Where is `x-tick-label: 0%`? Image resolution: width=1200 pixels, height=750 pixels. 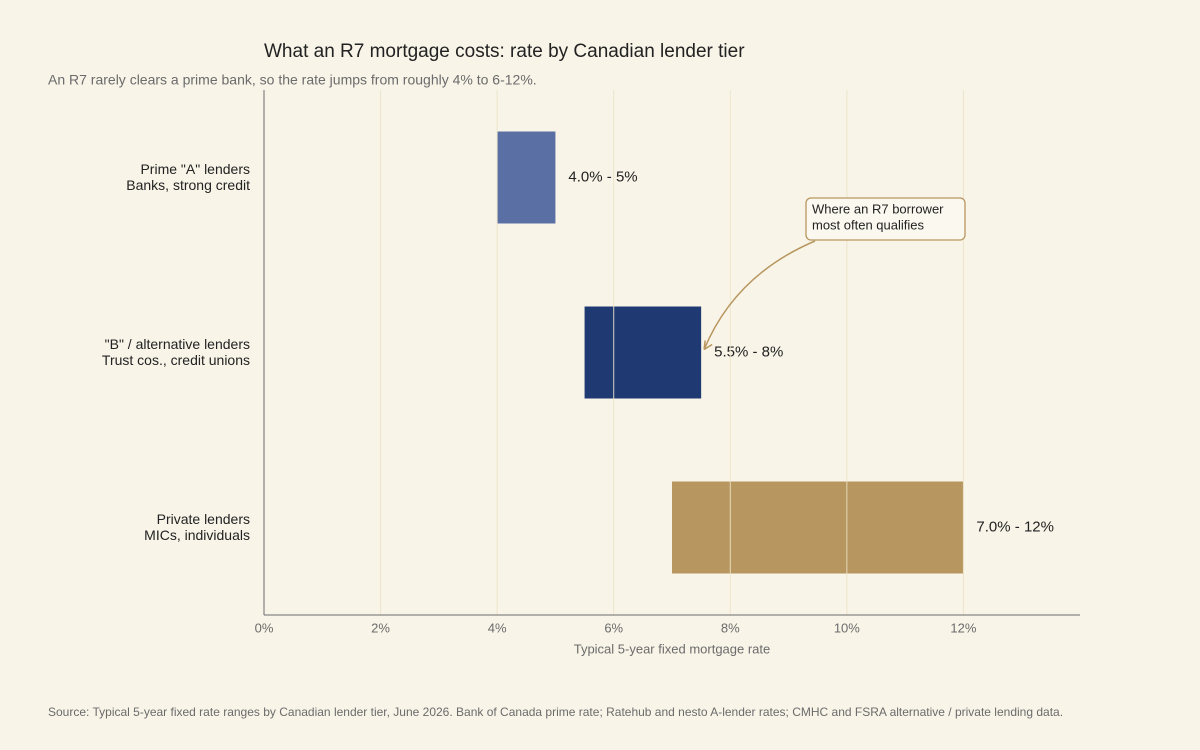 x-tick-label: 0% is located at coordinates (264, 627).